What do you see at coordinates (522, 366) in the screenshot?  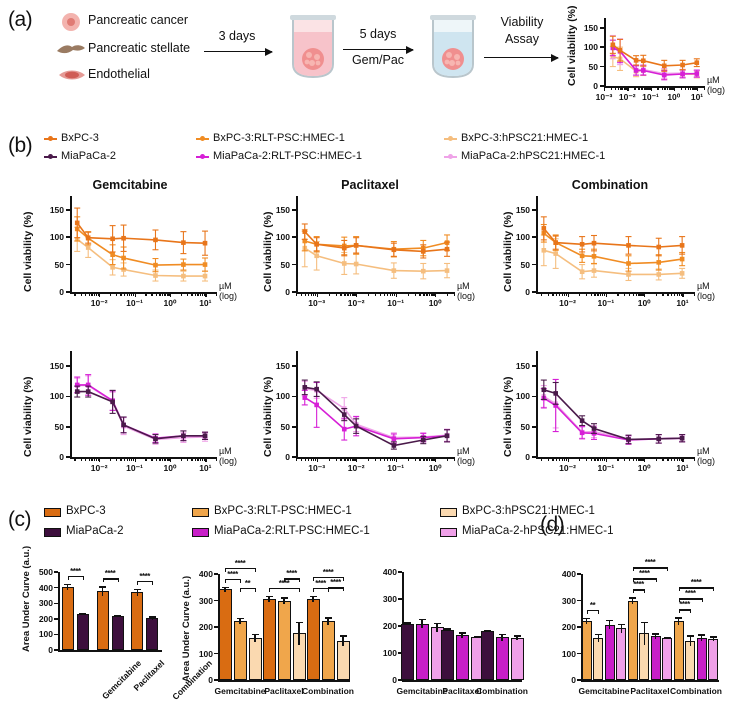 I see `y-tick-label: 150` at bounding box center [522, 366].